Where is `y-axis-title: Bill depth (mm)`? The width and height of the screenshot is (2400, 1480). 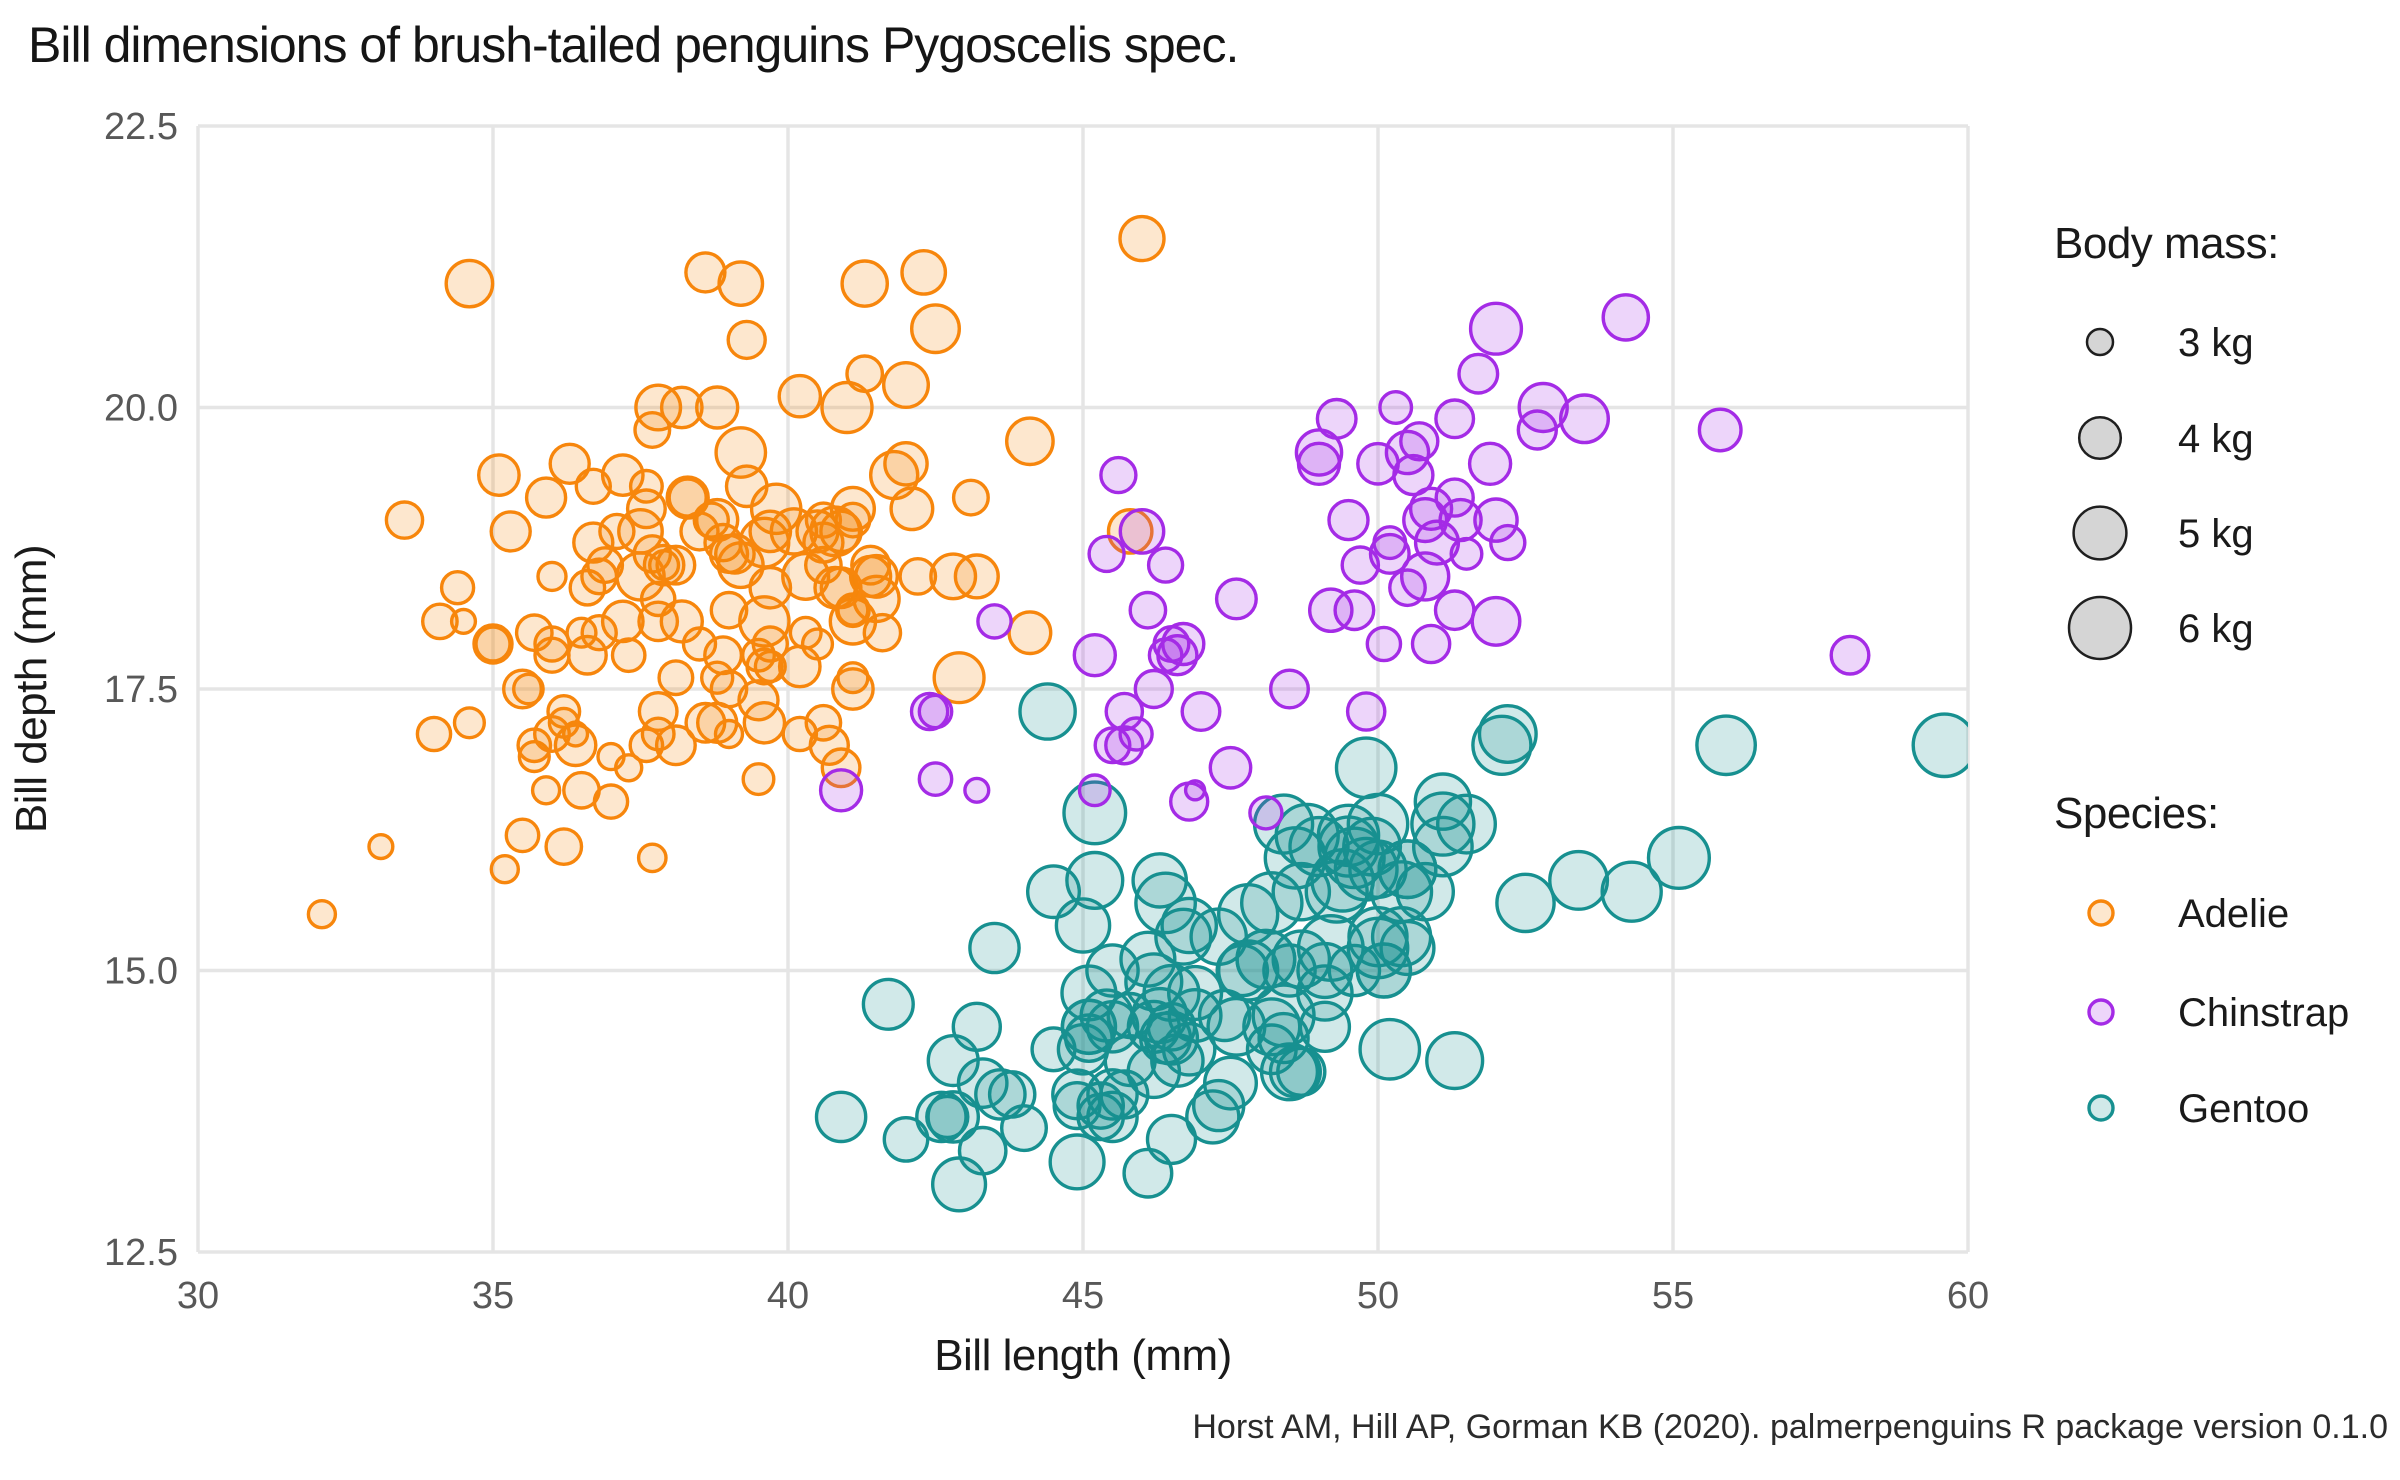 y-axis-title: Bill depth (mm) is located at coordinates (31, 689).